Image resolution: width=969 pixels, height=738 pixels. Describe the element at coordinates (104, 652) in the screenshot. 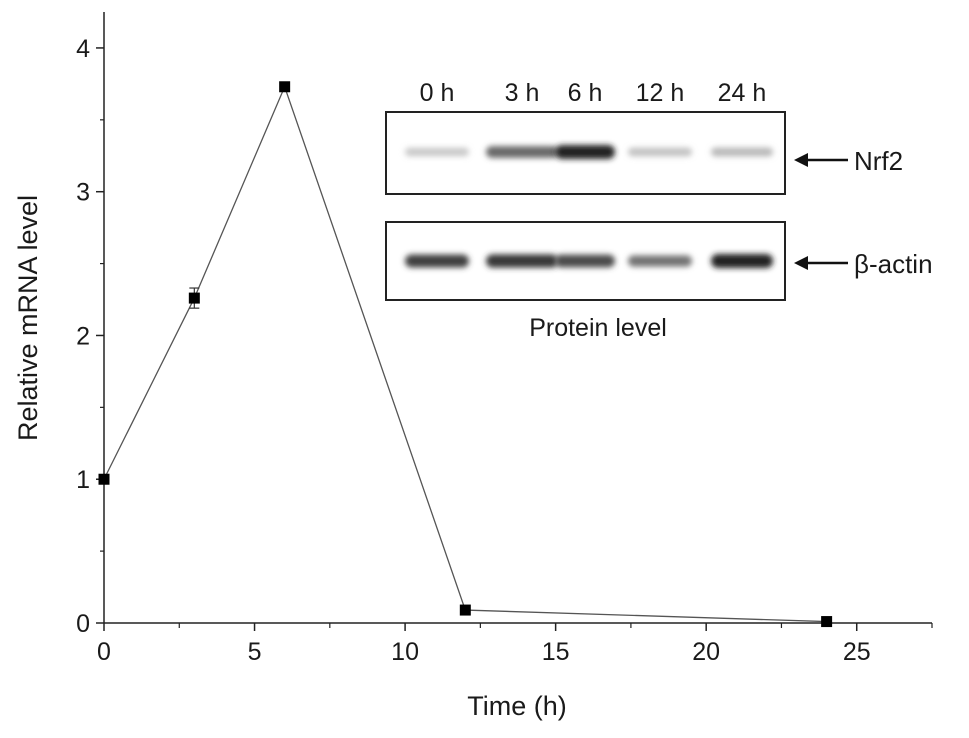

I see `x-tick-label: 0` at that location.